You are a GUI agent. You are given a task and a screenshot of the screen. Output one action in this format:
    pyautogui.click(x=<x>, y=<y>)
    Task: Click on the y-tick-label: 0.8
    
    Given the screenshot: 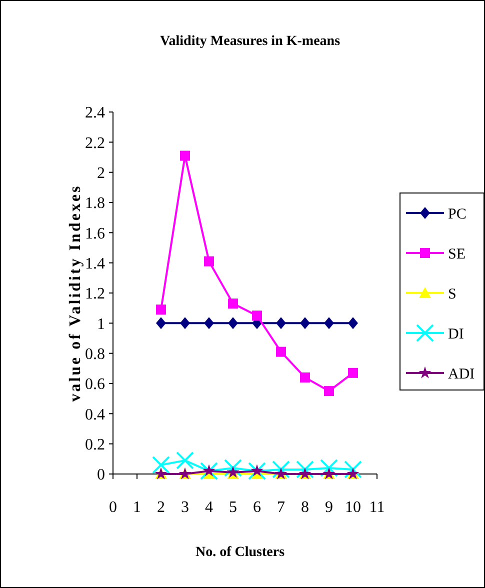 What is the action you would take?
    pyautogui.click(x=95, y=354)
    